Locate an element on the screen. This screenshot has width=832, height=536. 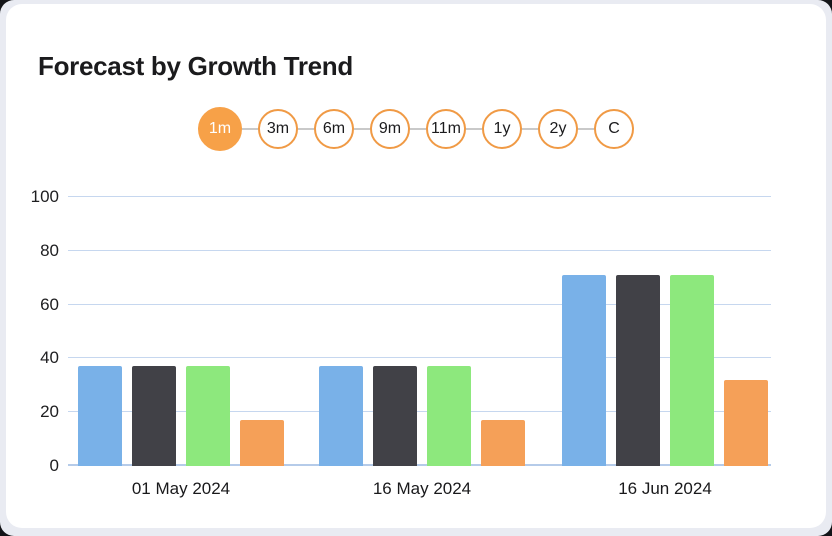
y-tick-label-40: 40 is located at coordinates (49, 358).